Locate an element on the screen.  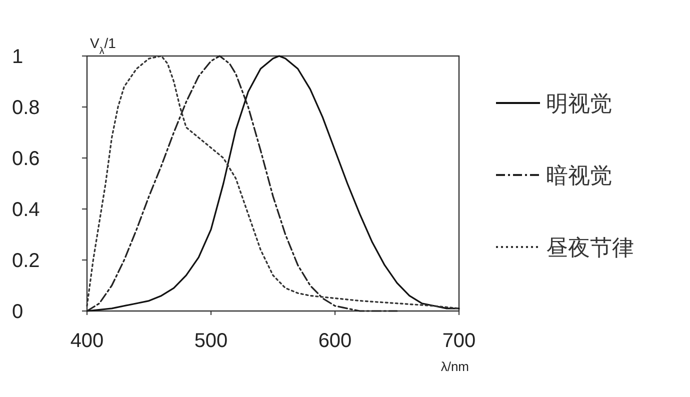
x-tick-label: 600 is located at coordinates (335, 341).